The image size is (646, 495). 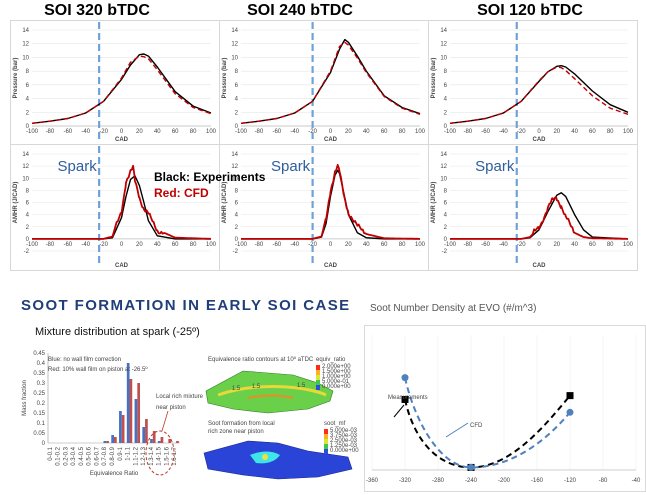 I want to click on hist-x-tick: 1.4-1.5, so click(x=160, y=455).